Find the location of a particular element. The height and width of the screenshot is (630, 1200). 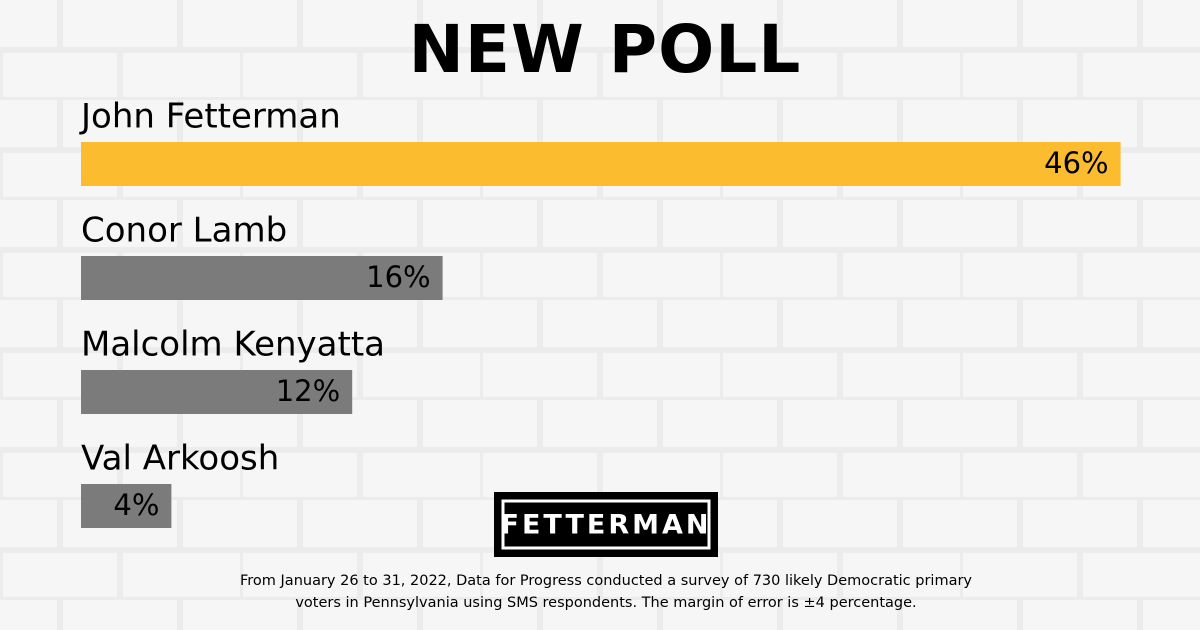

category-label: Malcolm Kenyatta is located at coordinates (233, 345).